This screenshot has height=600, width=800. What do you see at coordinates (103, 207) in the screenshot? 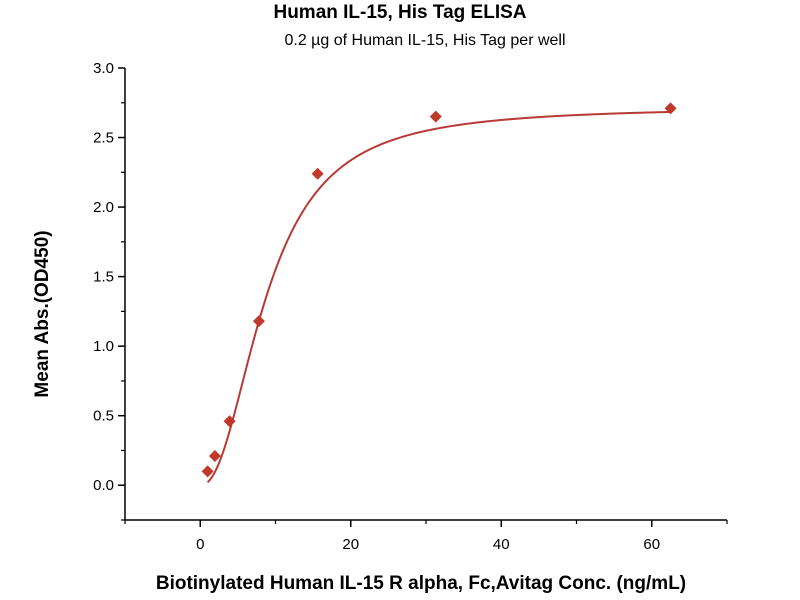
I see `y-tick-label: 2.0` at bounding box center [103, 207].